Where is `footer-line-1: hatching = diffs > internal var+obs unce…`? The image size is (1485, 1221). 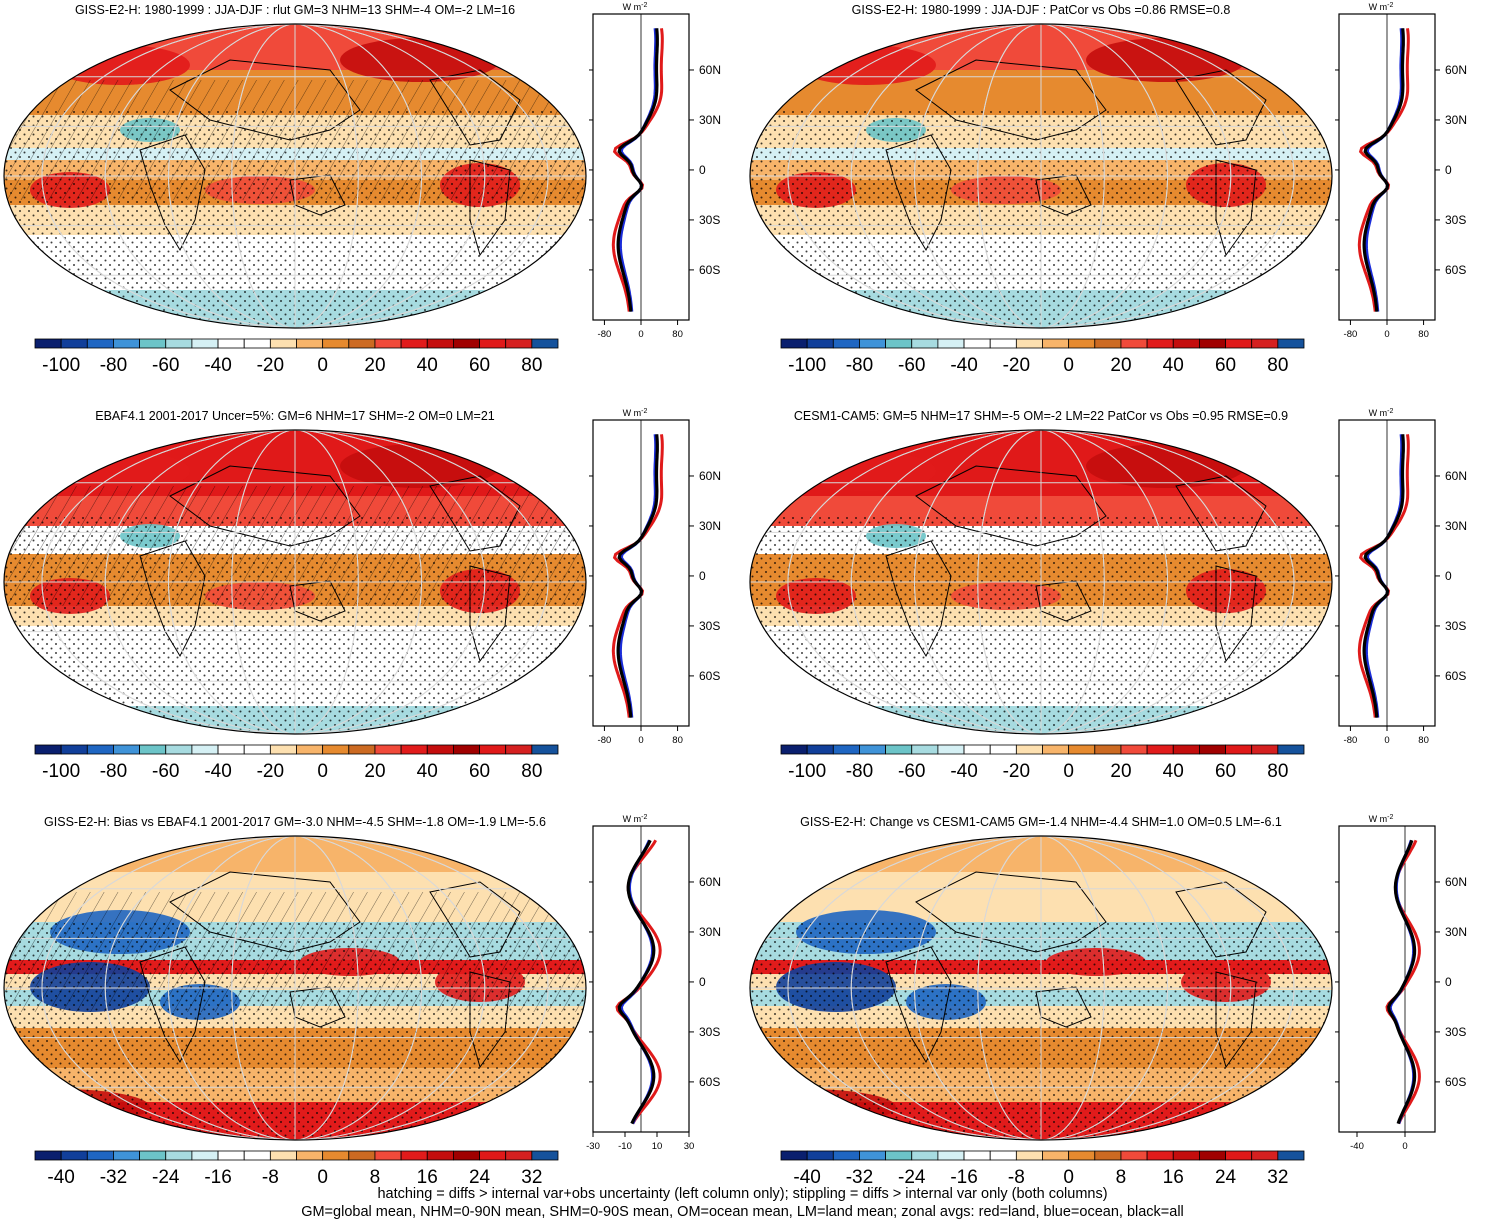 footer-line-1: hatching = diffs > internal var+obs unce… is located at coordinates (742, 1194).